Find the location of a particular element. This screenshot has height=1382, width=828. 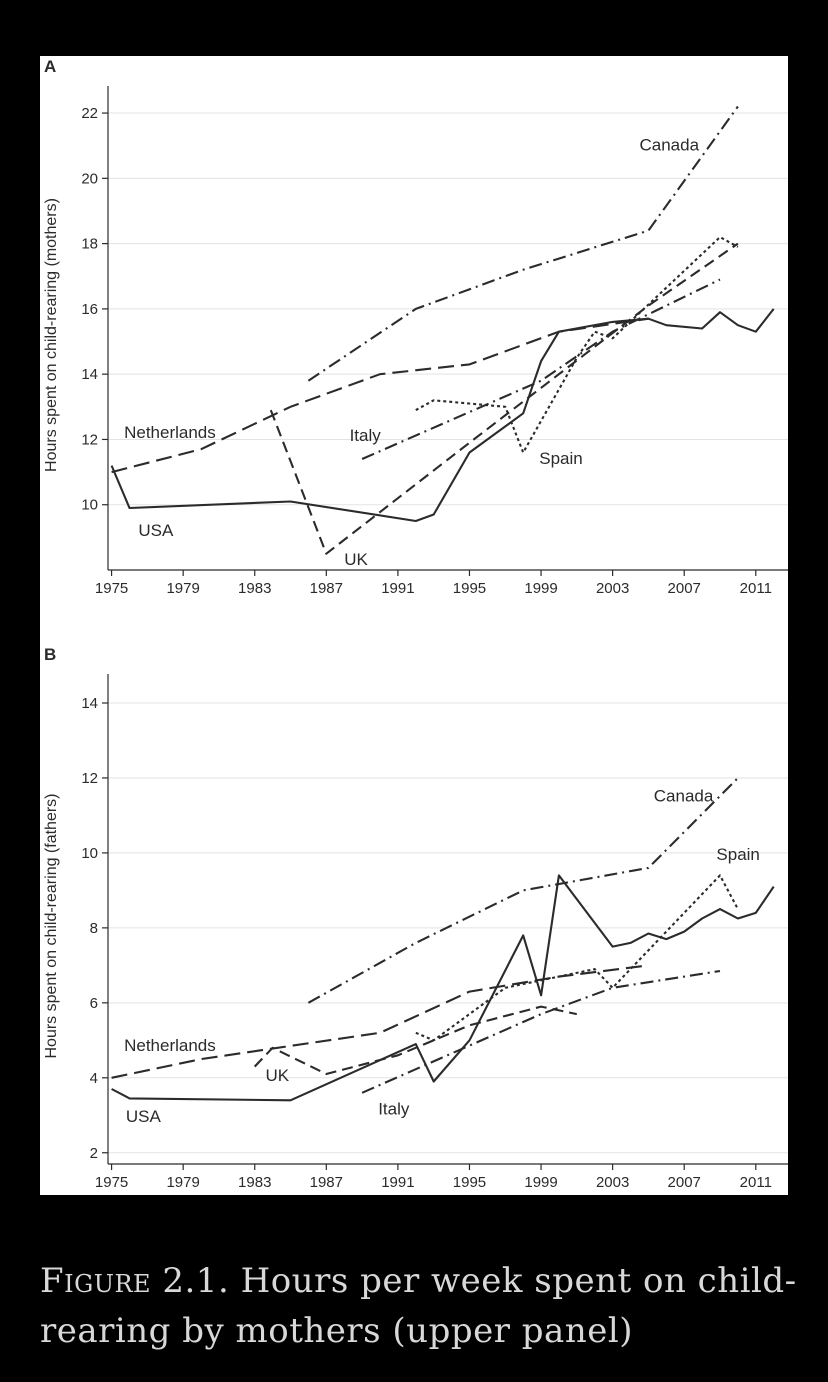

panel-a-label-canada: Canada is located at coordinates (669, 145).